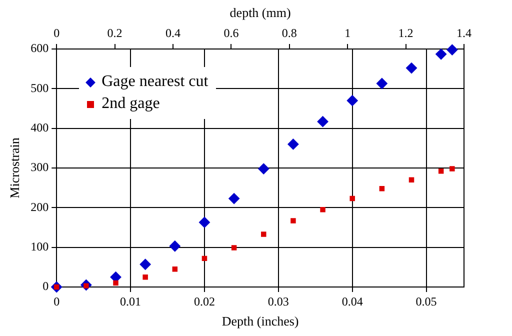 The width and height of the screenshot is (512, 336). Describe the element at coordinates (464, 33) in the screenshot. I see `x2-tick-label: 1.4` at that location.